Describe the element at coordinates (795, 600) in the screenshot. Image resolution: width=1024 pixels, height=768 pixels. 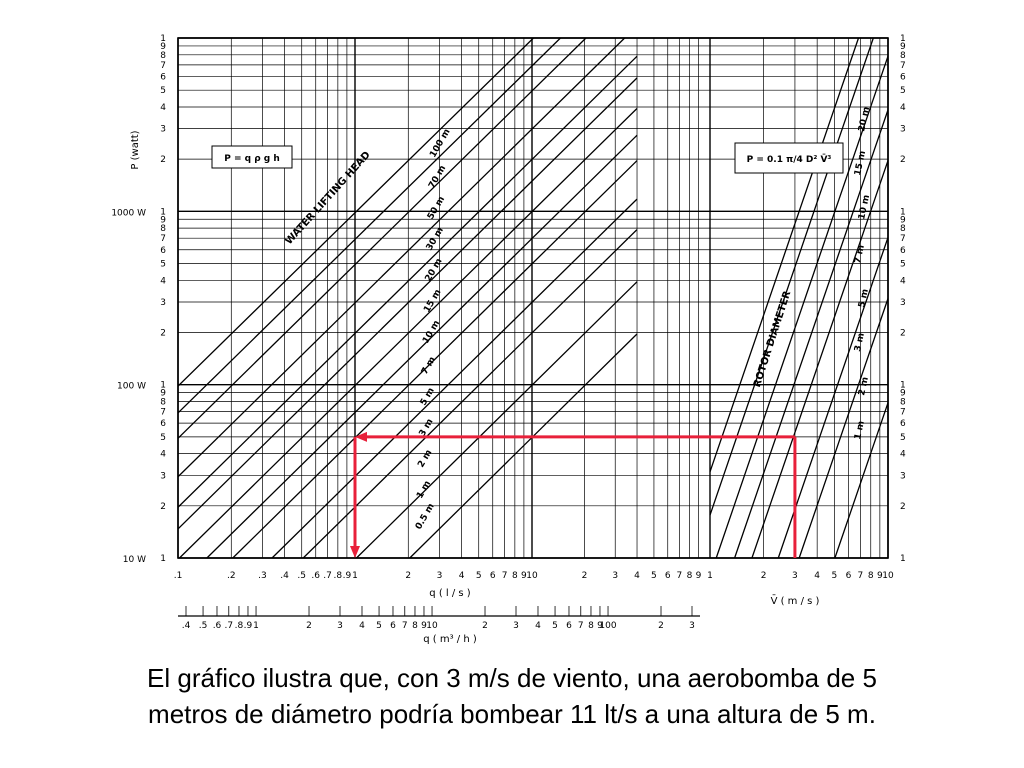
I see `x-v-axis-title: V̄ ( m / s )` at that location.